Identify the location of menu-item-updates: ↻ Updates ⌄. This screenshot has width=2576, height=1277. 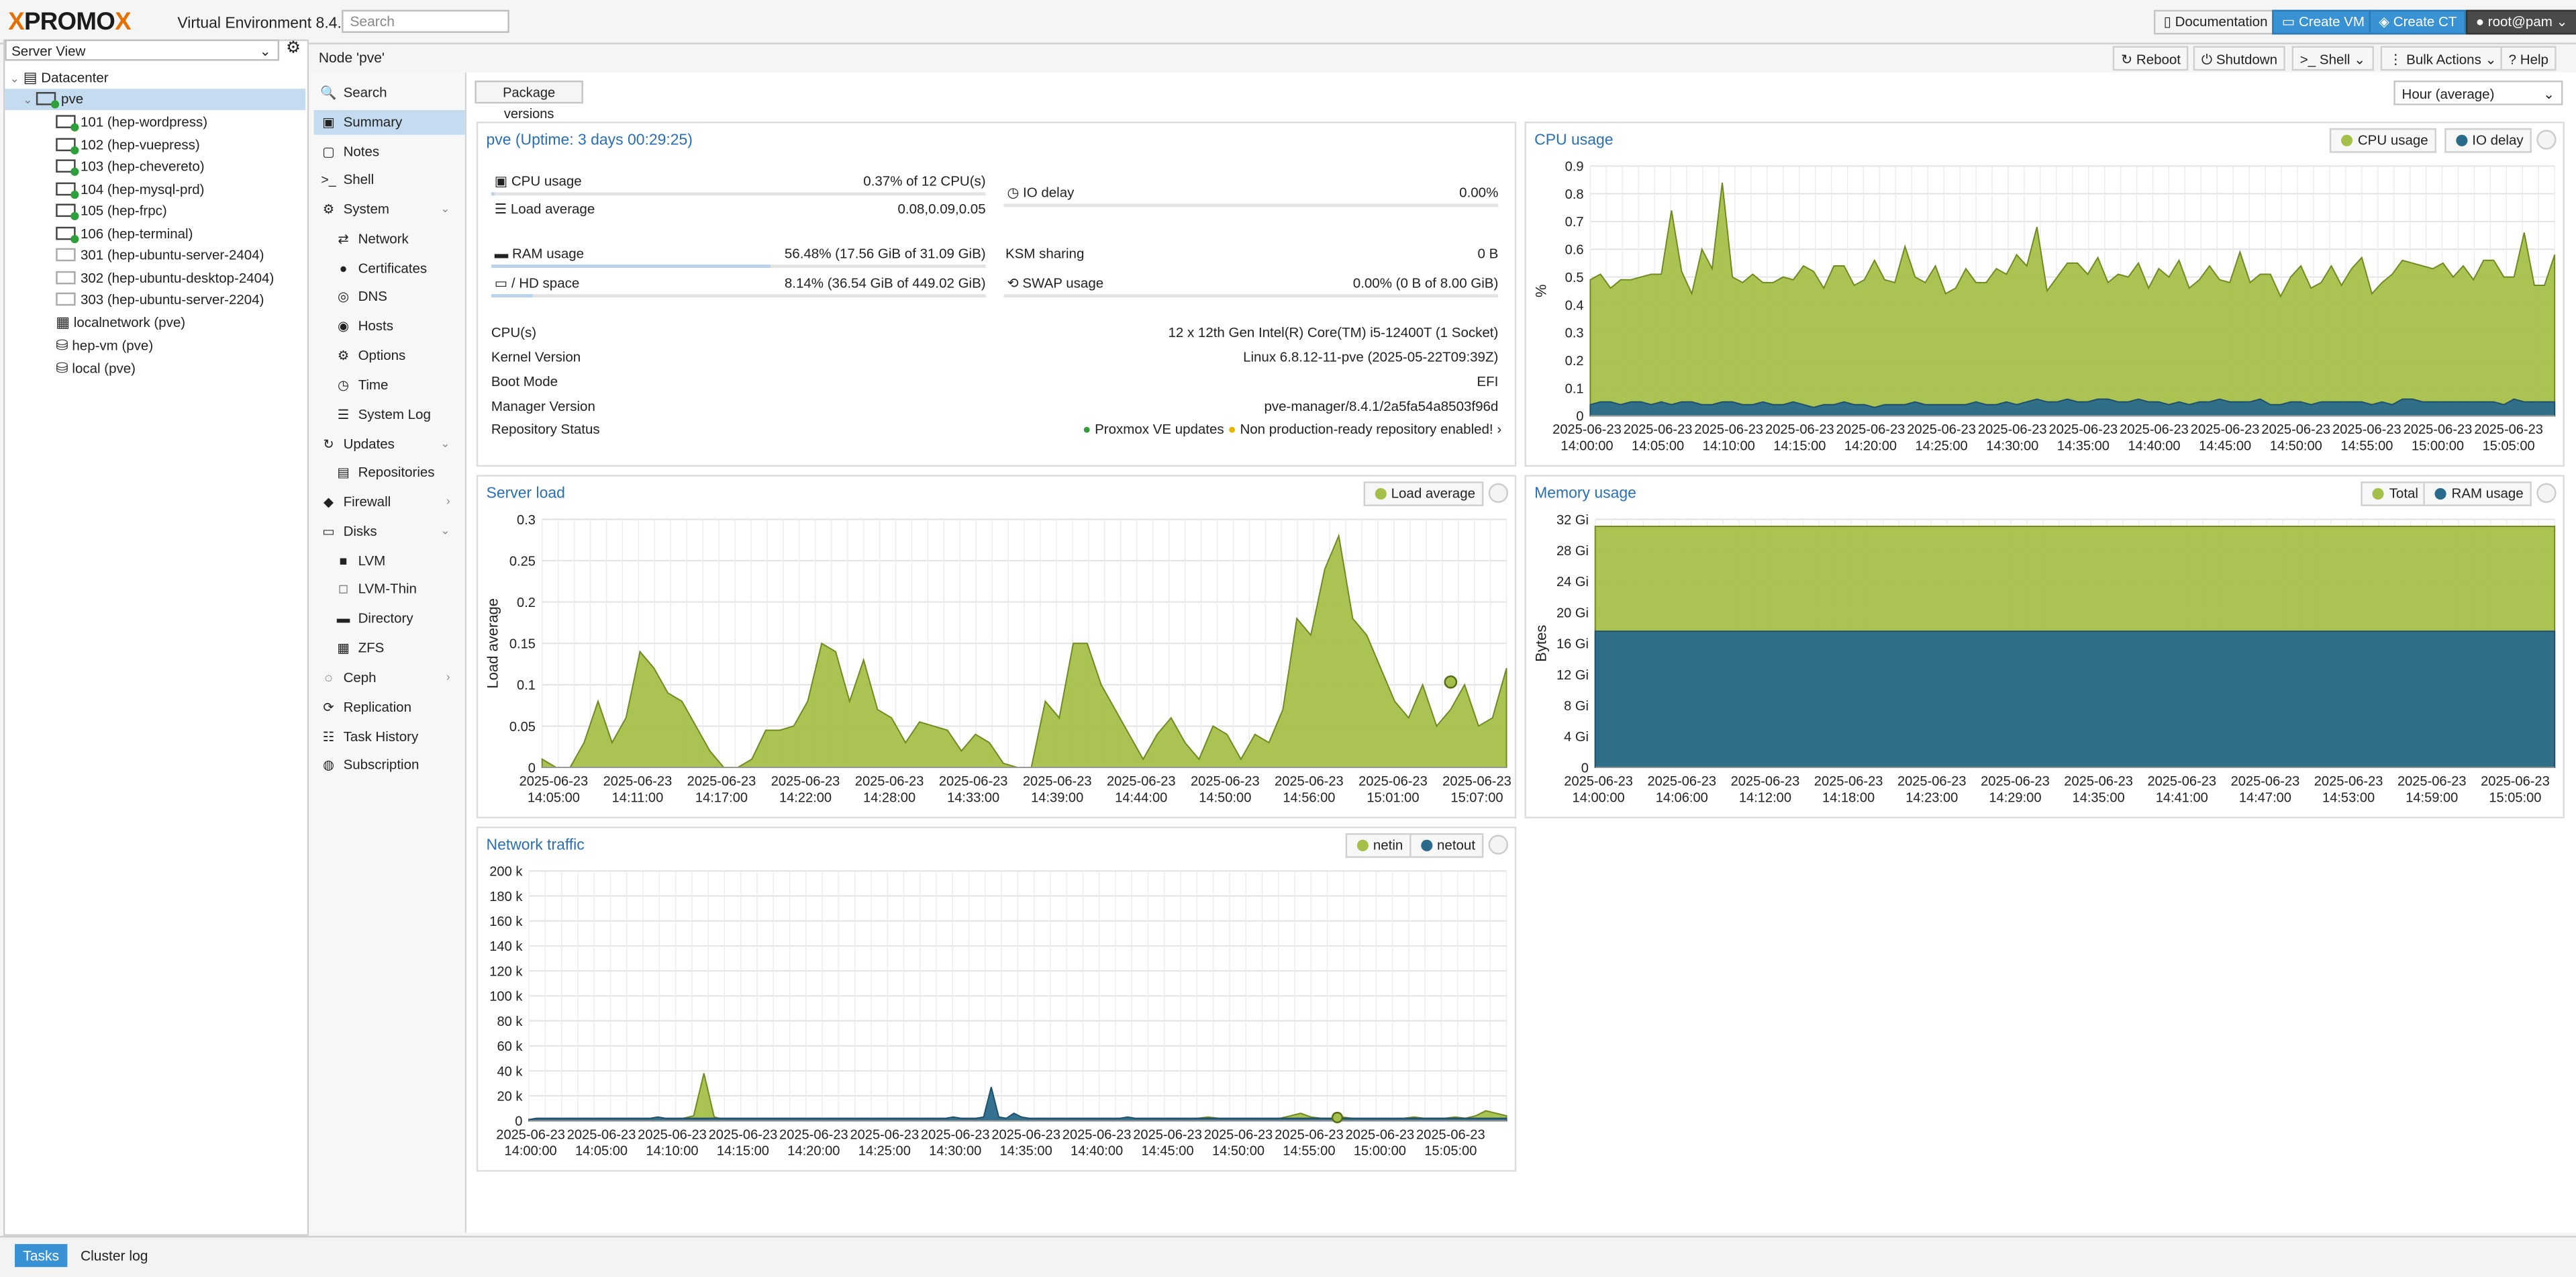
(389, 444).